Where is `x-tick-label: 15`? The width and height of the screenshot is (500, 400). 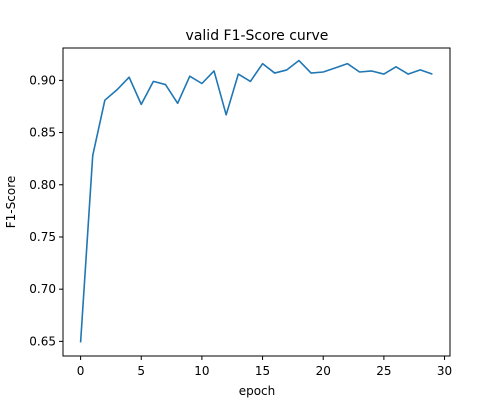 x-tick-label: 15 is located at coordinates (262, 371).